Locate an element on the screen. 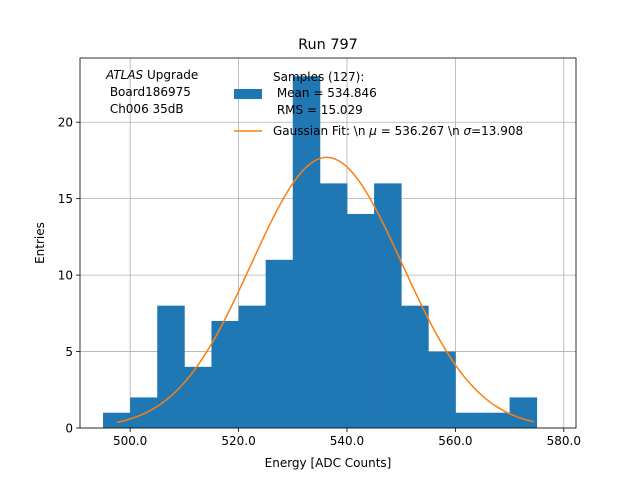 The height and width of the screenshot is (480, 640). legend-histogram-label: Samples (127): is located at coordinates (318, 77).